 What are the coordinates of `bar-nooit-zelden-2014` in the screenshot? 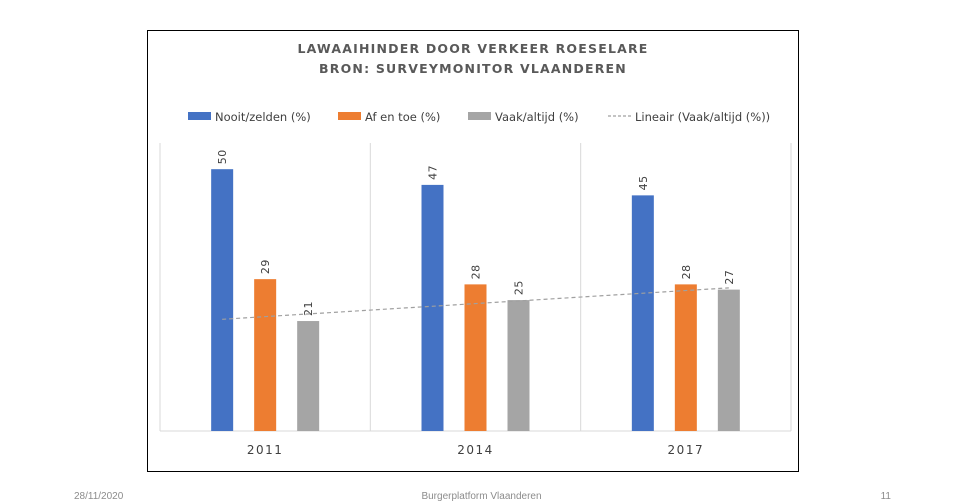 It's located at (432, 307).